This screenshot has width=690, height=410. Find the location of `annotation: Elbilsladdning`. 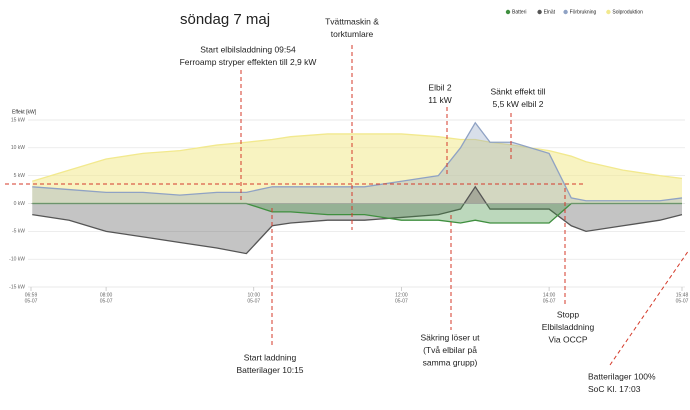

annotation: Elbilsladdning is located at coordinates (568, 327).